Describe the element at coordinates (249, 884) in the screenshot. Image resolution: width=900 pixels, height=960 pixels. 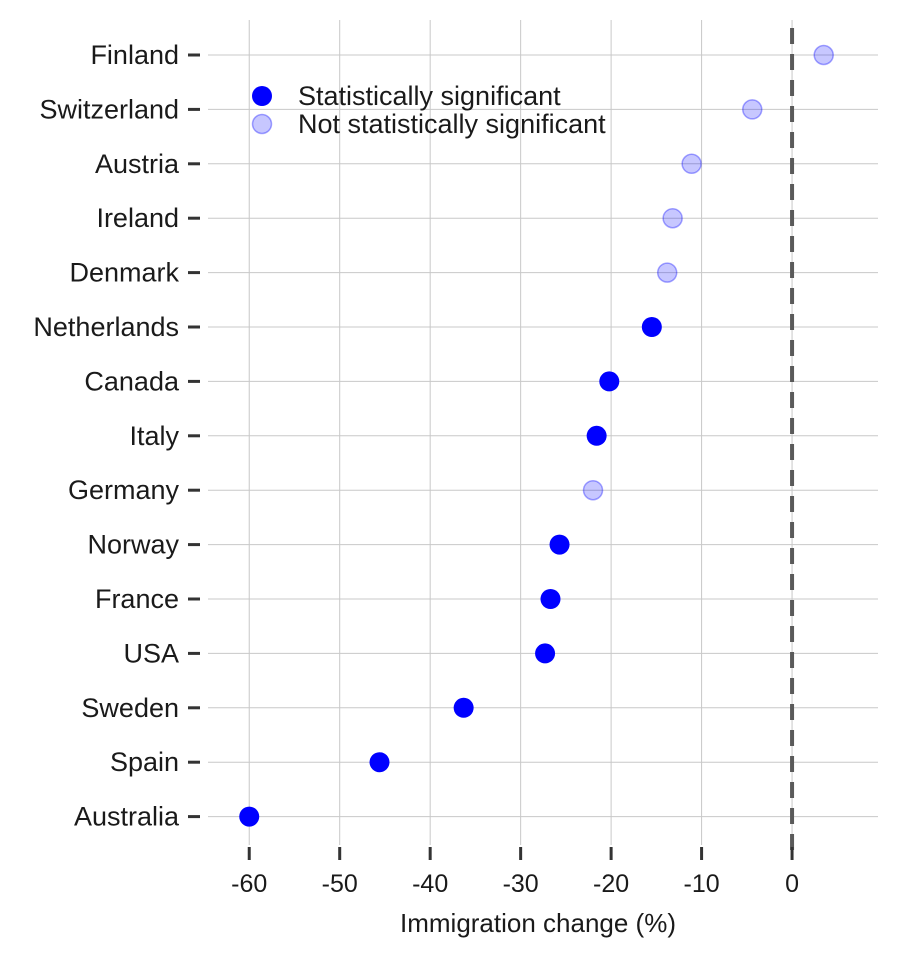
I see `x-tick-label-60: -60` at that location.